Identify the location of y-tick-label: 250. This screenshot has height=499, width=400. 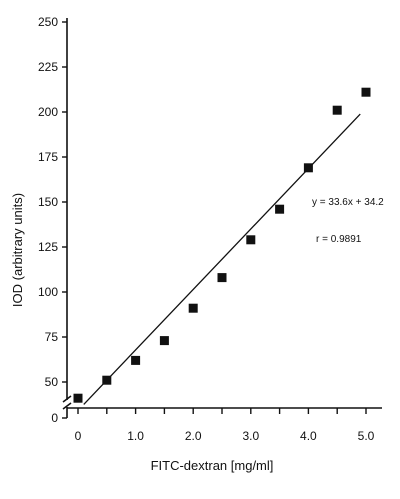
(48, 22).